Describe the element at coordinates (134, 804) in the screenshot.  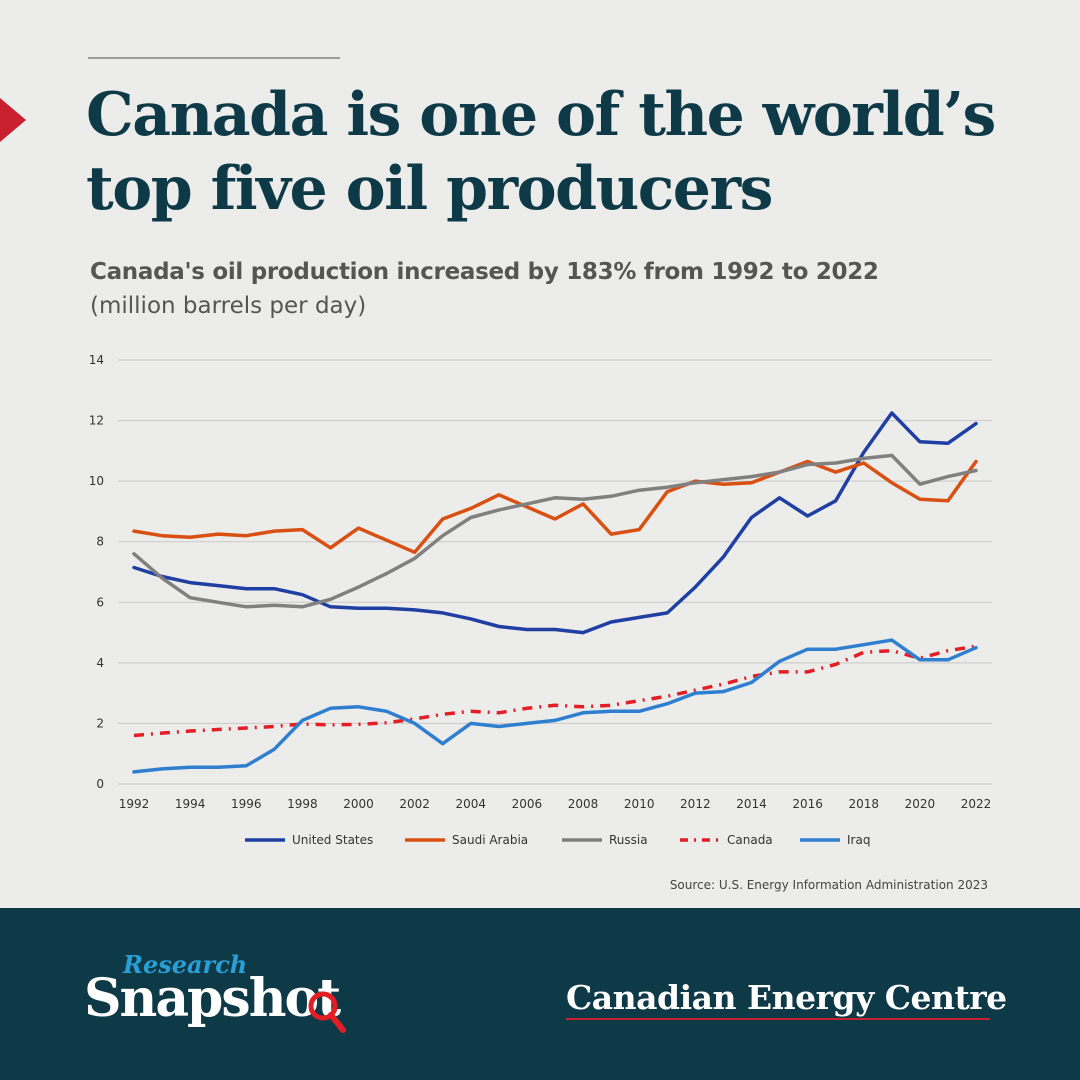
I see `x-tick-label: 1992` at that location.